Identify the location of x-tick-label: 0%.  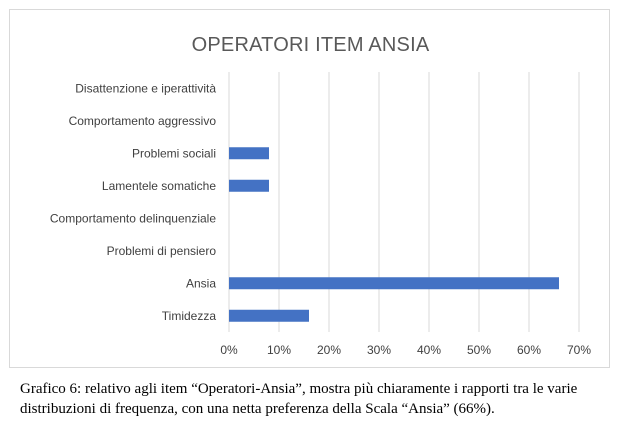
(229, 350).